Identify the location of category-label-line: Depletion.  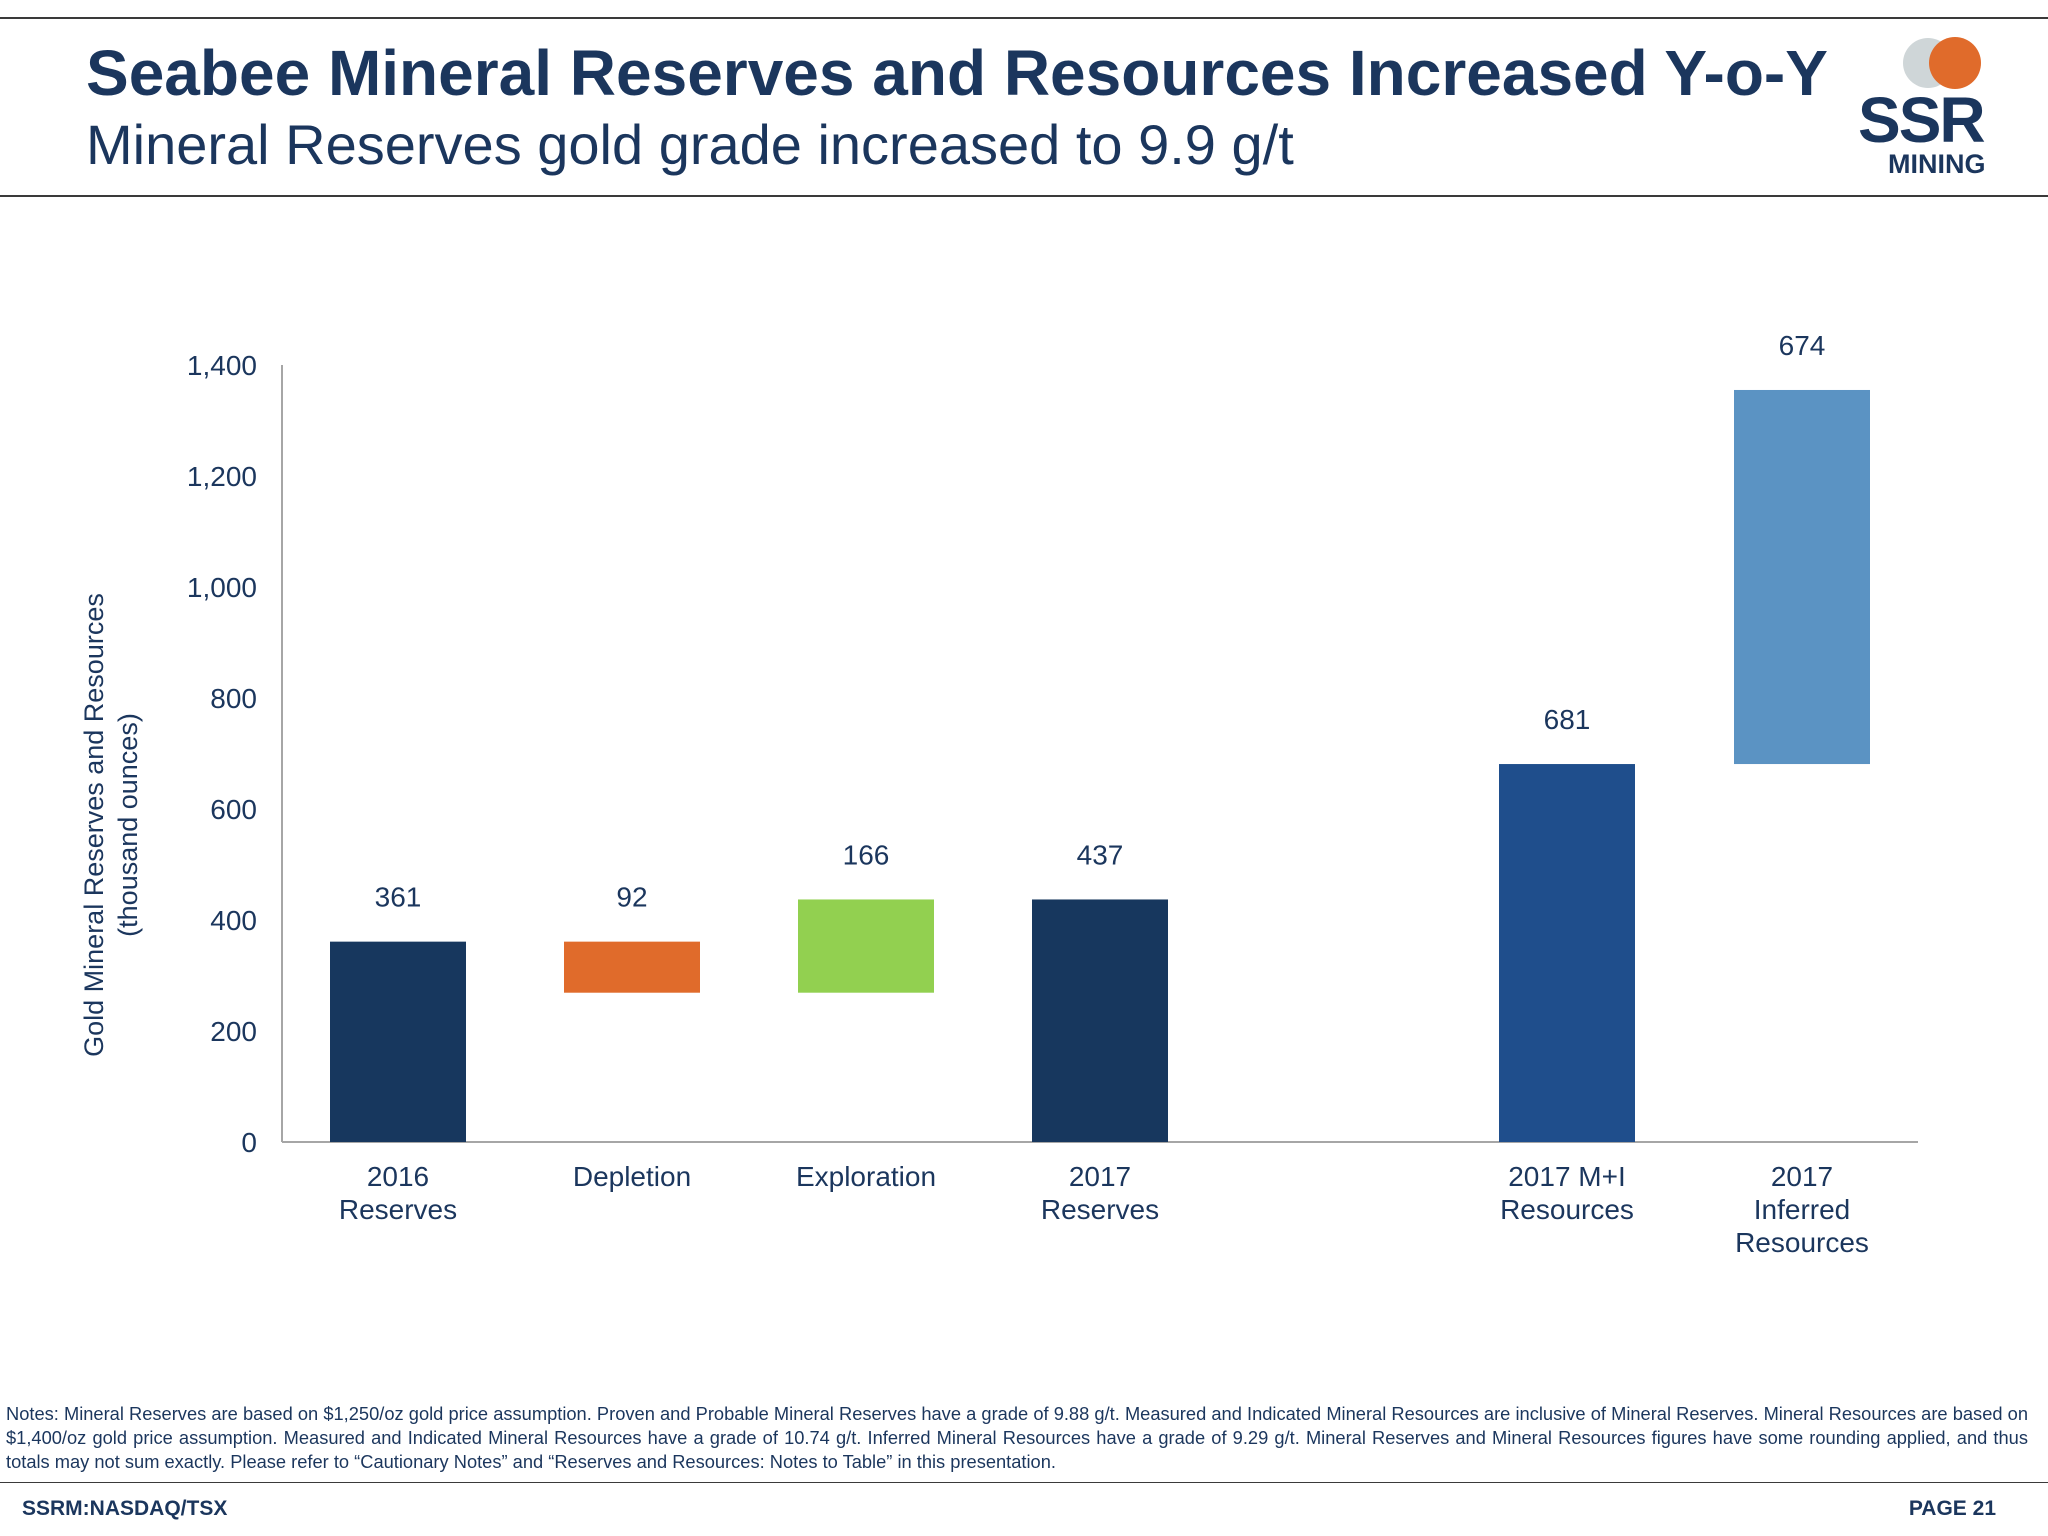
(632, 1176).